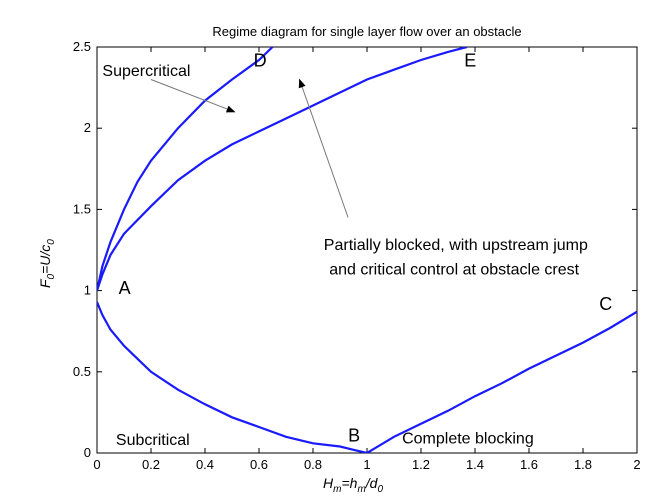 This screenshot has width=669, height=498. Describe the element at coordinates (380, 489) in the screenshot. I see `x-axis-label-slash-sub: 0` at that location.